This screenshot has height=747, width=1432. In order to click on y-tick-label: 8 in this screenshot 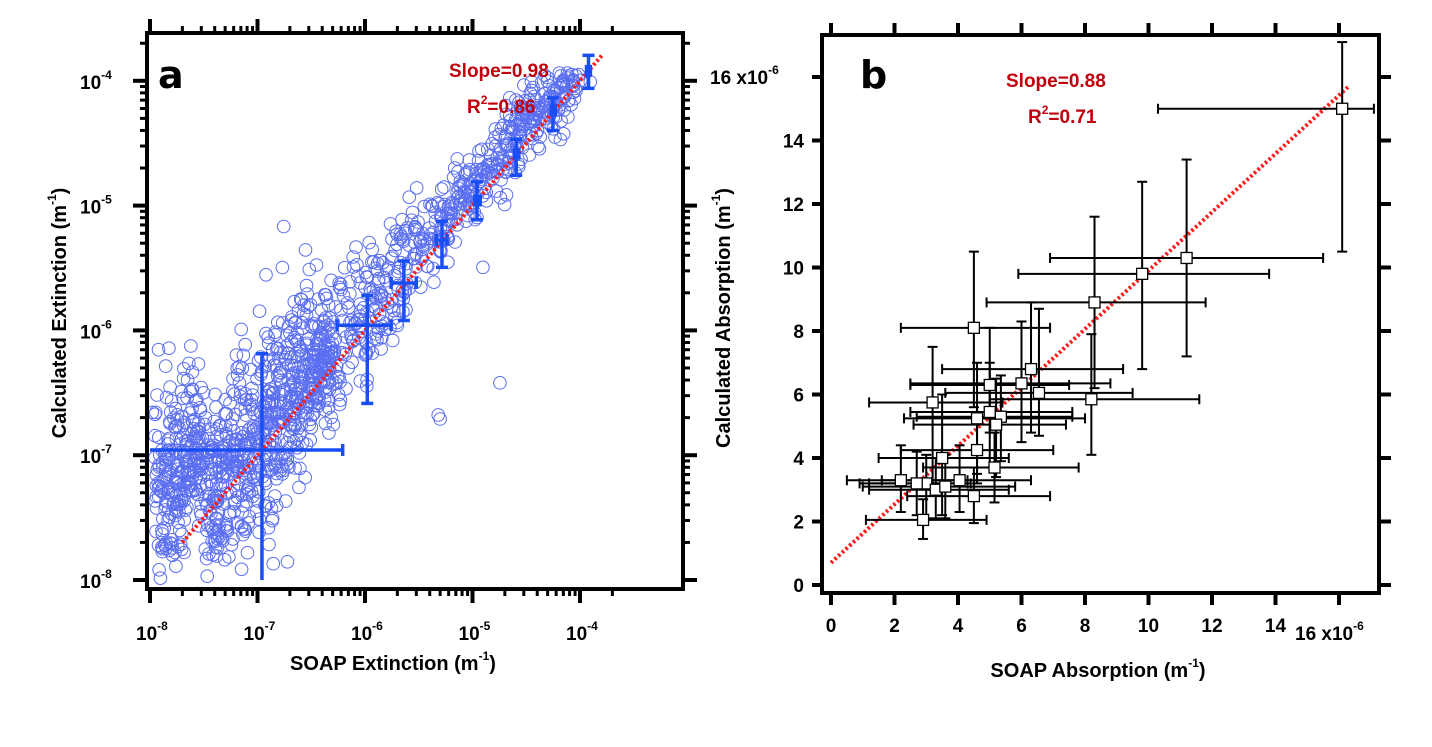, I will do `click(798, 332)`.